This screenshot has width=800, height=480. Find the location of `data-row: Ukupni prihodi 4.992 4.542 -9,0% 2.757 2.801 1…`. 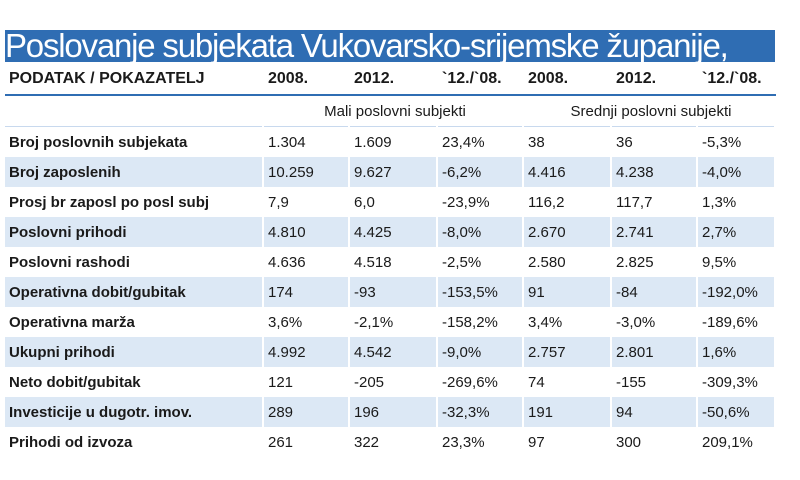

data-row: Ukupni prihodi 4.992 4.542 -9,0% 2.757 2.801 1… is located at coordinates (390, 352).